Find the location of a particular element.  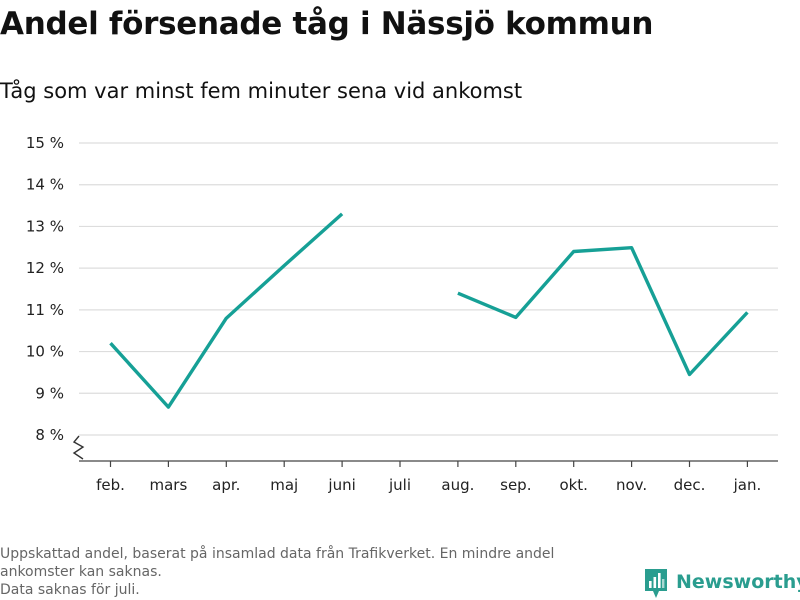

brand-name: Newsworthy is located at coordinates (738, 582).